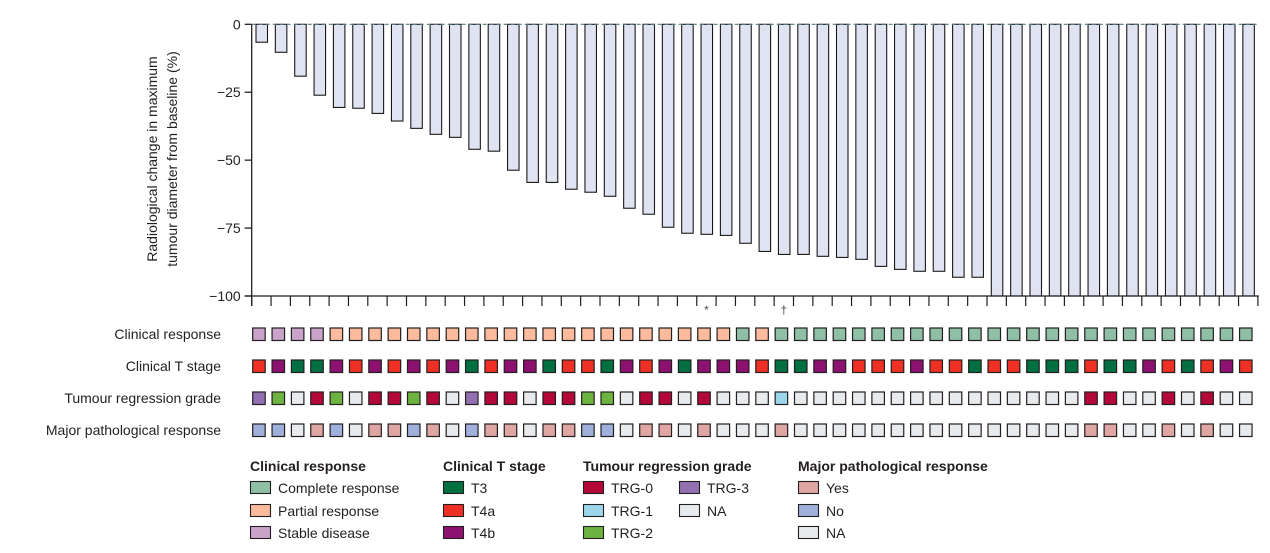 This screenshot has width=1270, height=553. What do you see at coordinates (617, 488) in the screenshot?
I see `legend-item: TRG-0` at bounding box center [617, 488].